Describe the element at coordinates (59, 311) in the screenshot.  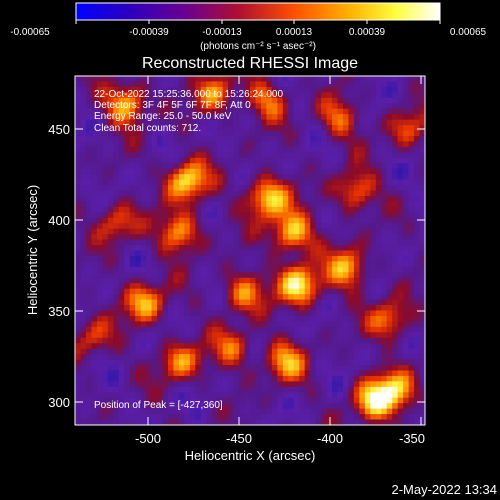
I see `y-tick-label: 350` at that location.